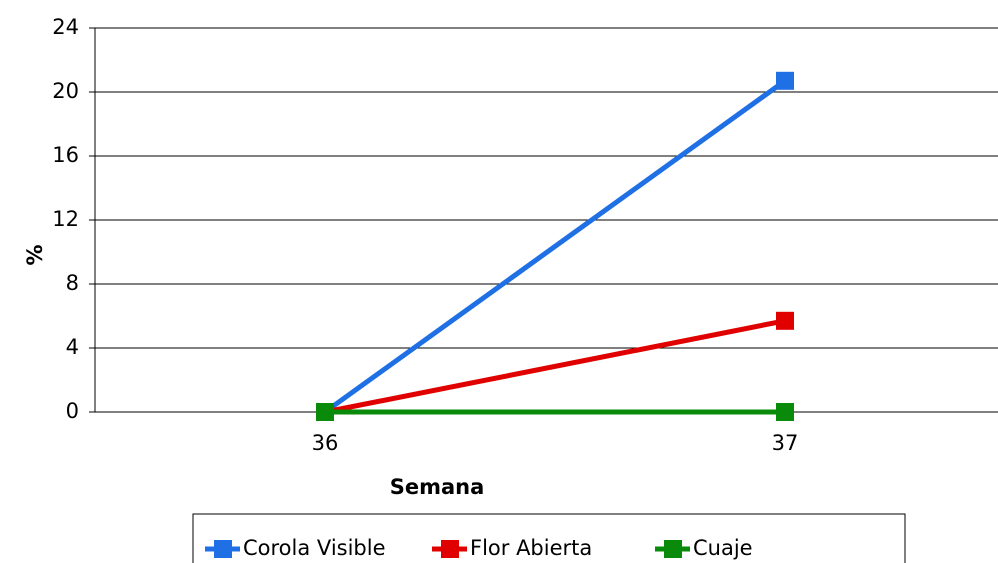  I want to click on legend-box, so click(549, 538).